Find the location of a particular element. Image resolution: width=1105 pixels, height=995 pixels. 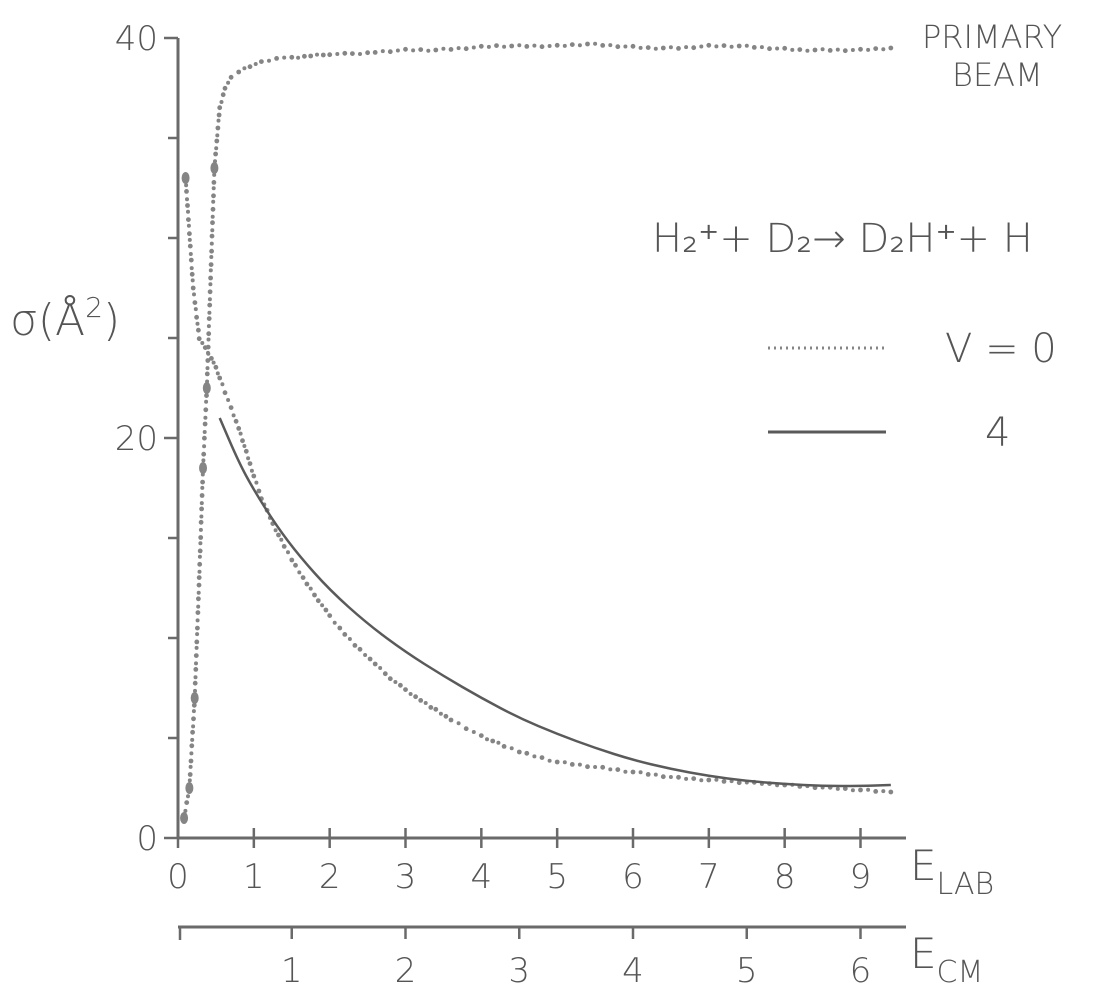

x-lab-tick-label: 9 is located at coordinates (861, 877).